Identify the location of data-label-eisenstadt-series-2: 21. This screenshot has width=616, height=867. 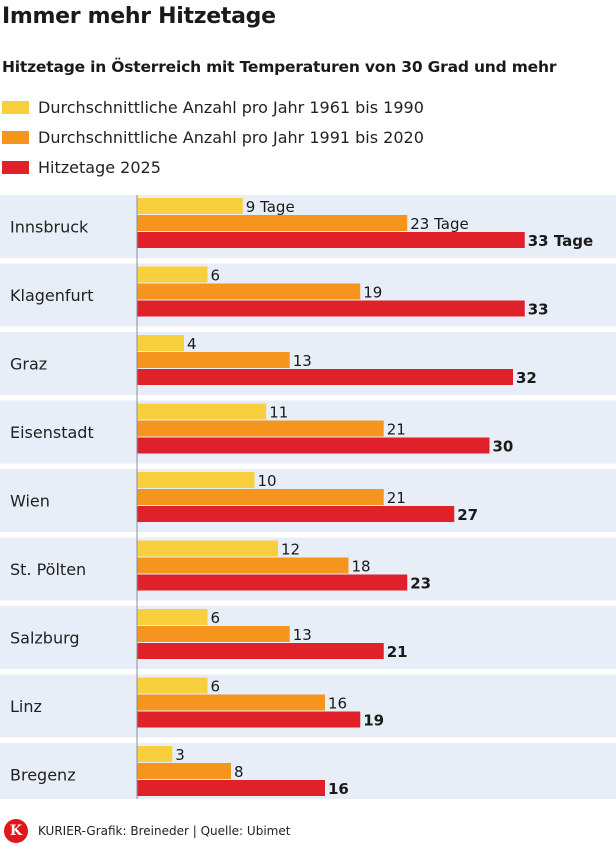
(396, 430).